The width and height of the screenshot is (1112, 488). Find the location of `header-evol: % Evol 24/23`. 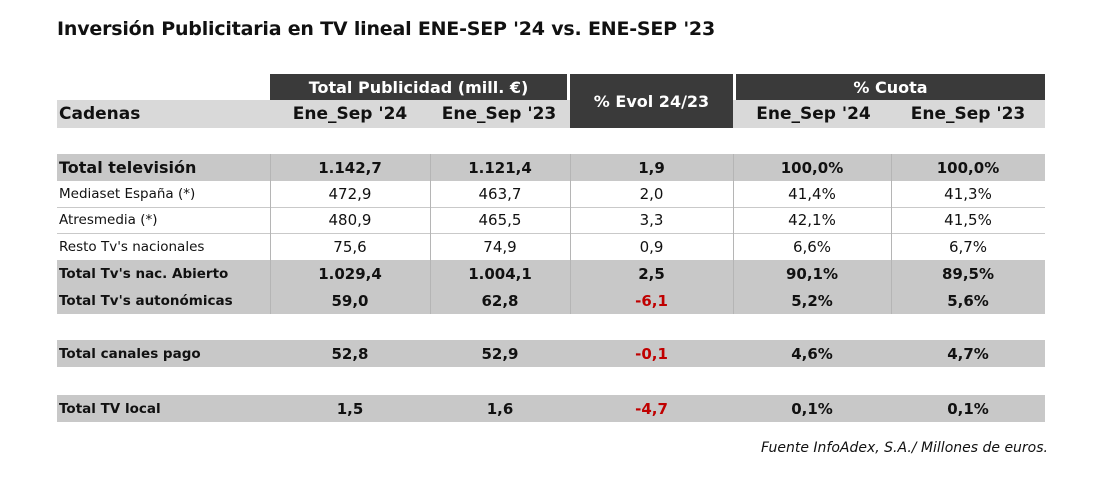

header-evol: % Evol 24/23 is located at coordinates (651, 101).